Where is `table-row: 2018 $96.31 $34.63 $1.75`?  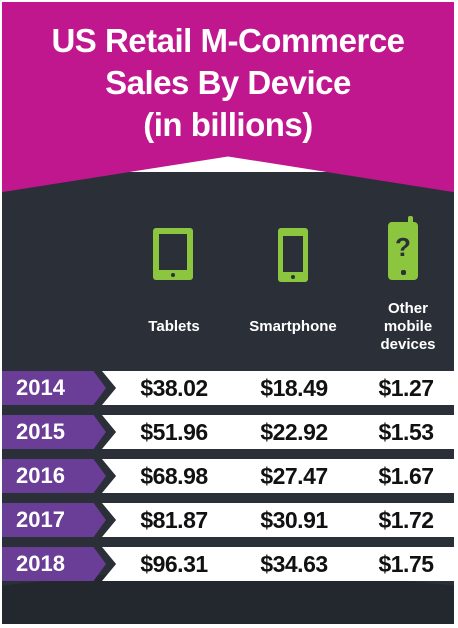
table-row: 2018 $96.31 $34.63 $1.75 is located at coordinates (228, 564).